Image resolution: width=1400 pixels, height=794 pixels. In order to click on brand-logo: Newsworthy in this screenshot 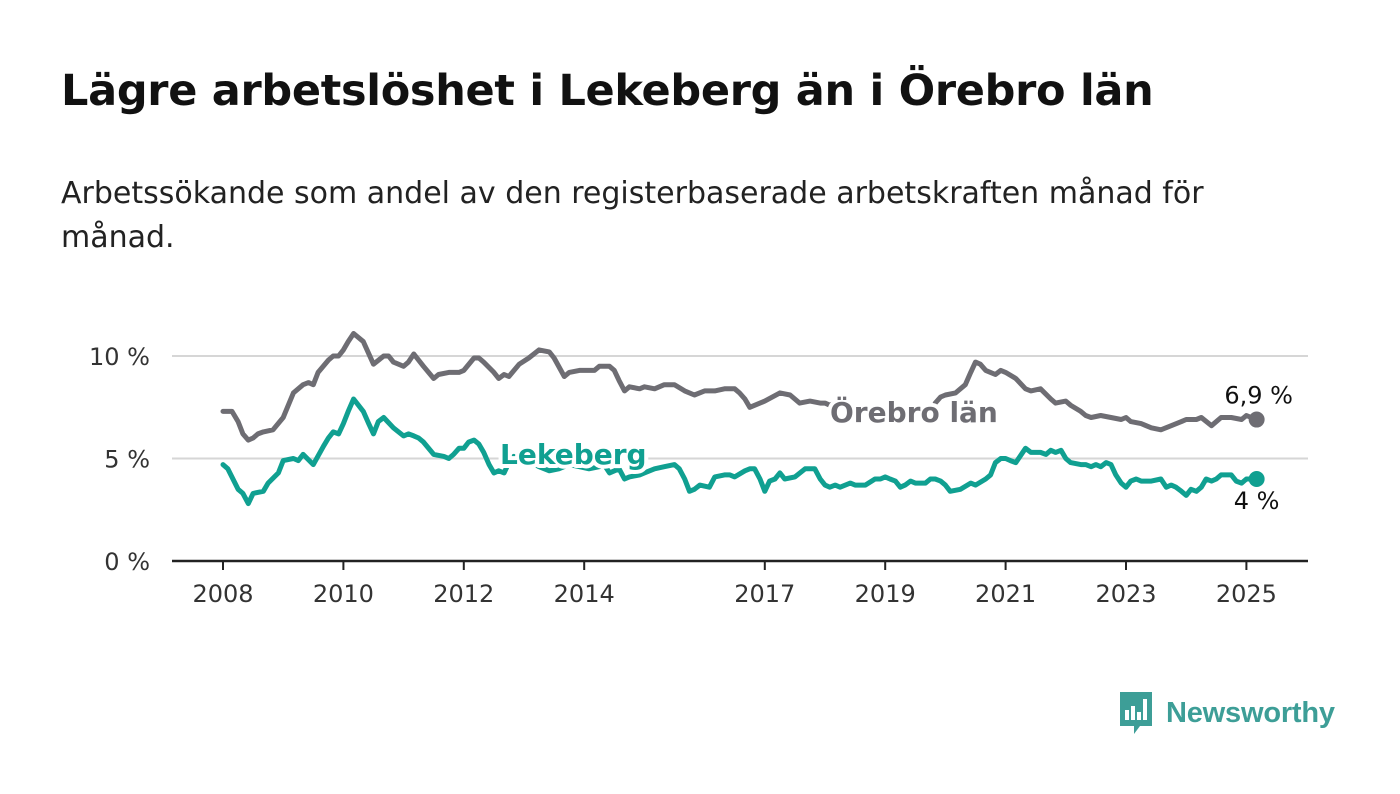, I will do `click(1226, 713)`.